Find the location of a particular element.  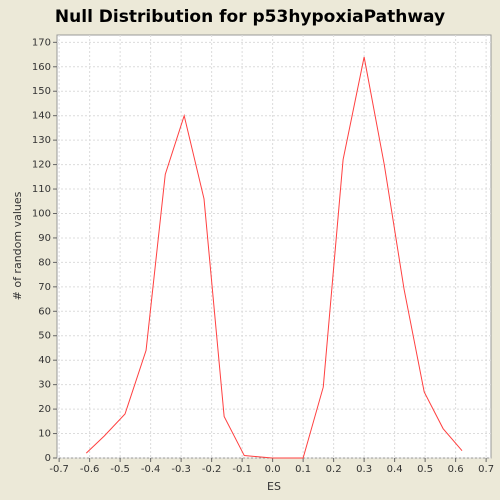

y-tick-label: 130 is located at coordinates (41, 140).